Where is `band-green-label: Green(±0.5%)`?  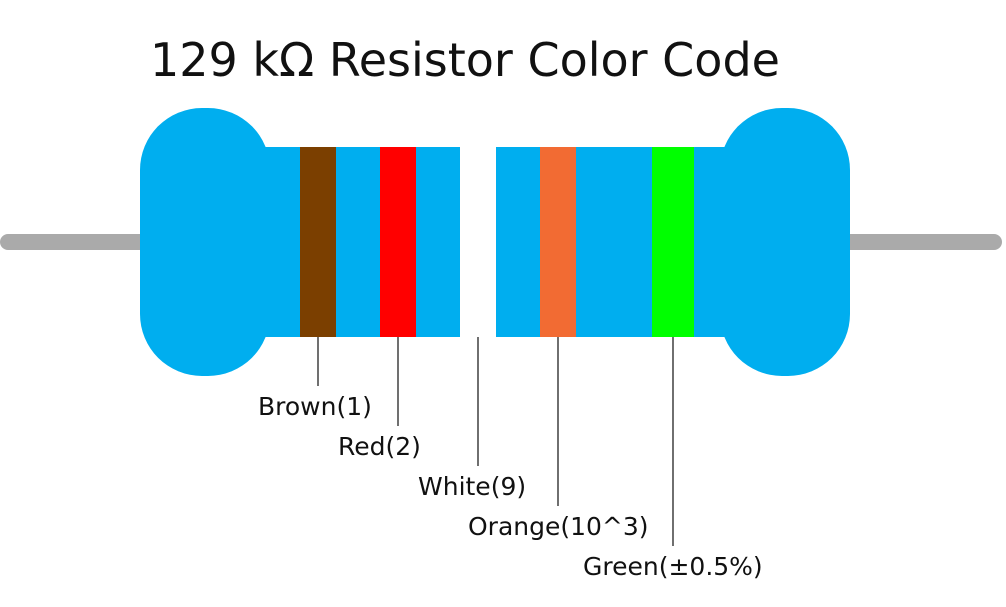 band-green-label: Green(±0.5%) is located at coordinates (673, 566).